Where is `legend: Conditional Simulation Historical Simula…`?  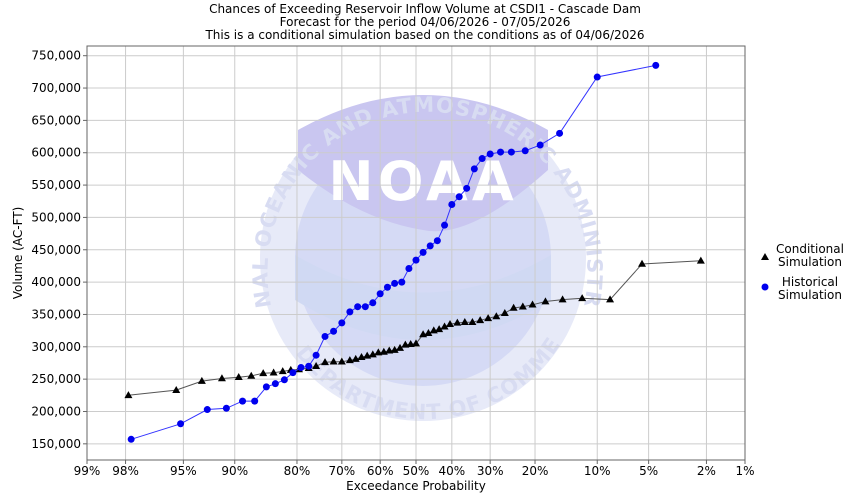
legend: Conditional Simulation Historical Simula… is located at coordinates (802, 272).